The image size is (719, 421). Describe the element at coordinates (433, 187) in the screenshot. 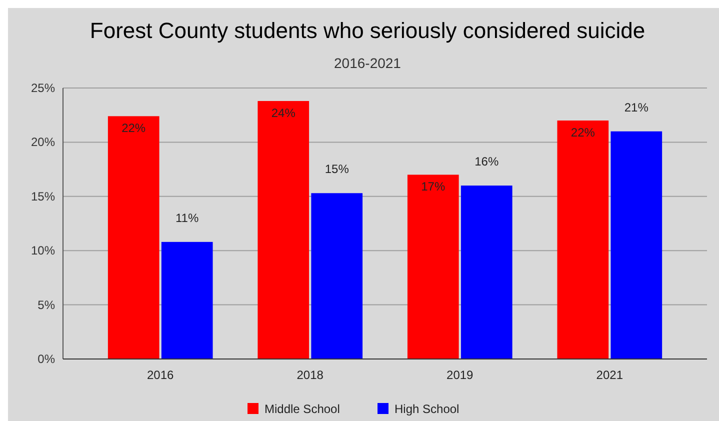

I see `data-label: 17%` at that location.